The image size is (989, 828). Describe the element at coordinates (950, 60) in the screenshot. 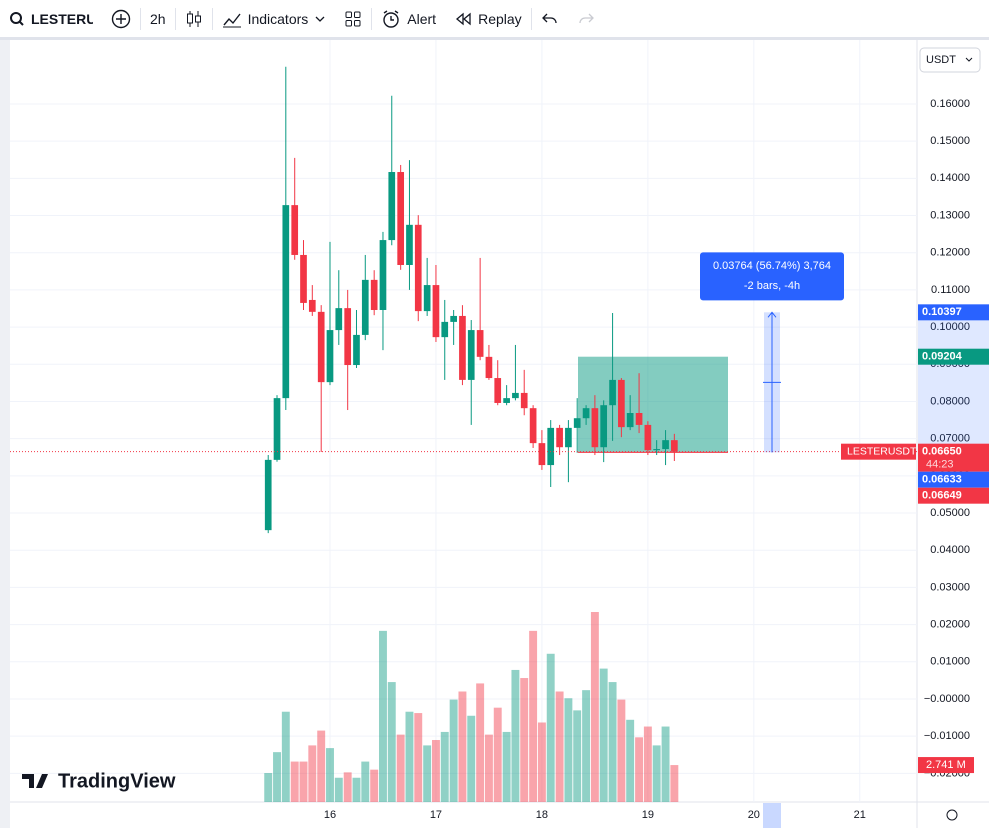

I see `currency-select` at that location.